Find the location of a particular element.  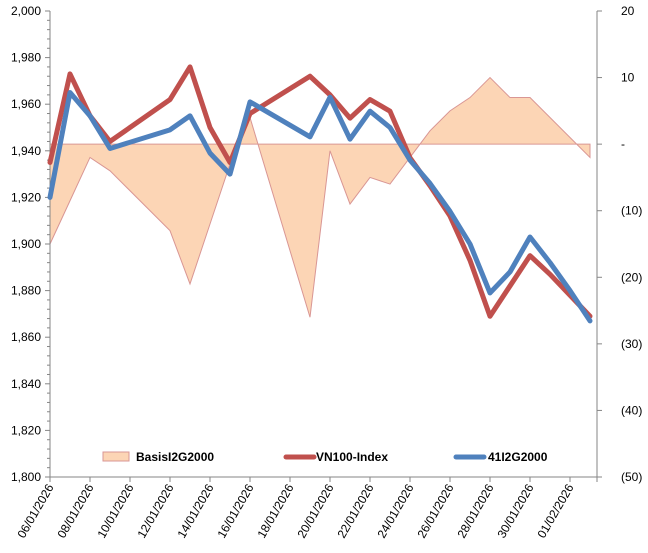

left-tick-label: 2,000 is located at coordinates (26, 11).